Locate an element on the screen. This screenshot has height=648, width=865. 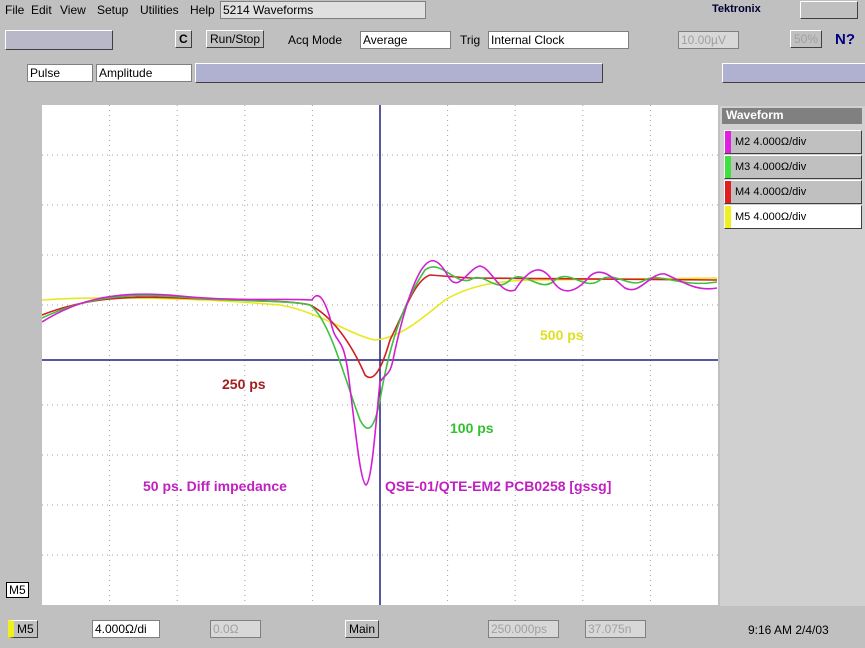
measure-icons is located at coordinates (399, 73).